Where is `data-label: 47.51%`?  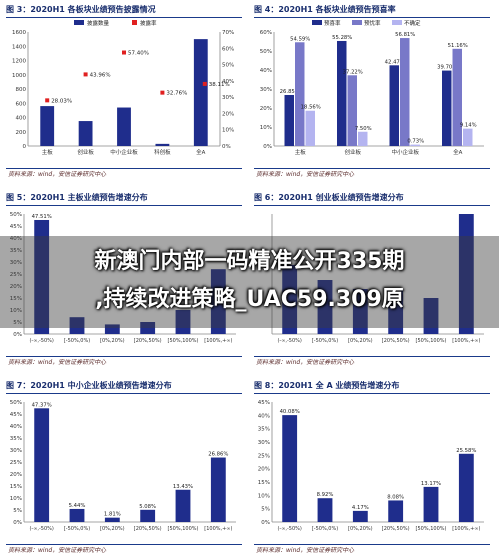 data-label: 47.51% is located at coordinates (42, 217).